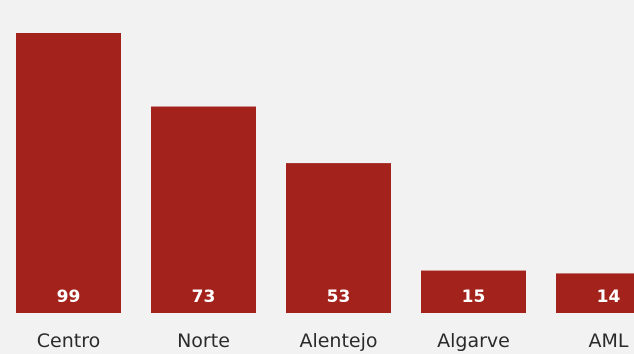 Image resolution: width=634 pixels, height=354 pixels. I want to click on bar-aml, so click(595, 293).